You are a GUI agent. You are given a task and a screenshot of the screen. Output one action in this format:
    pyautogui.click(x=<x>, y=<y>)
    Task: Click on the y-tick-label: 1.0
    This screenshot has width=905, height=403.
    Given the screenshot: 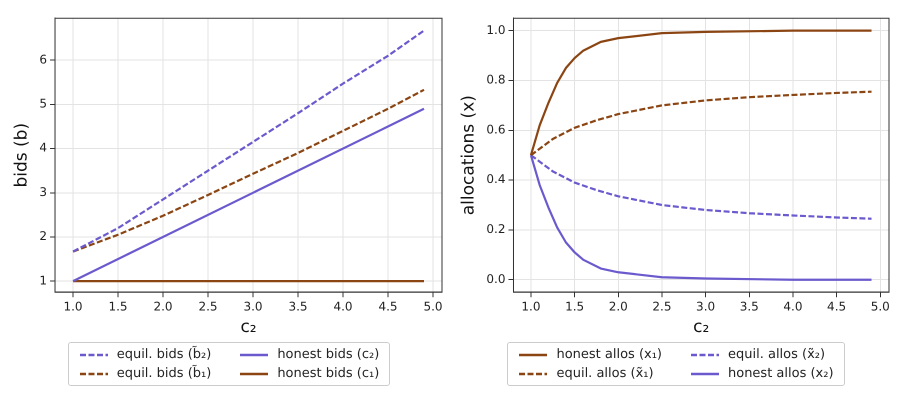 What is the action you would take?
    pyautogui.click(x=496, y=29)
    